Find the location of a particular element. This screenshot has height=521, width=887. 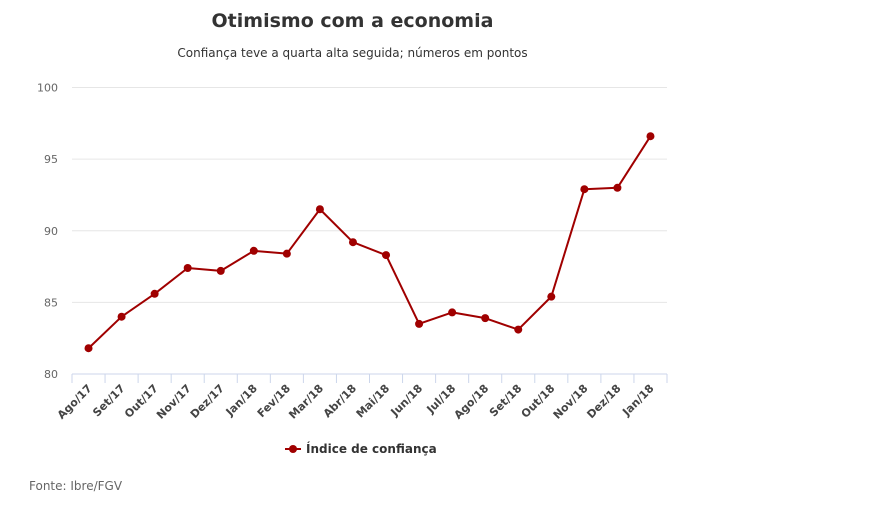

y-tick-label: 80 is located at coordinates (51, 374).